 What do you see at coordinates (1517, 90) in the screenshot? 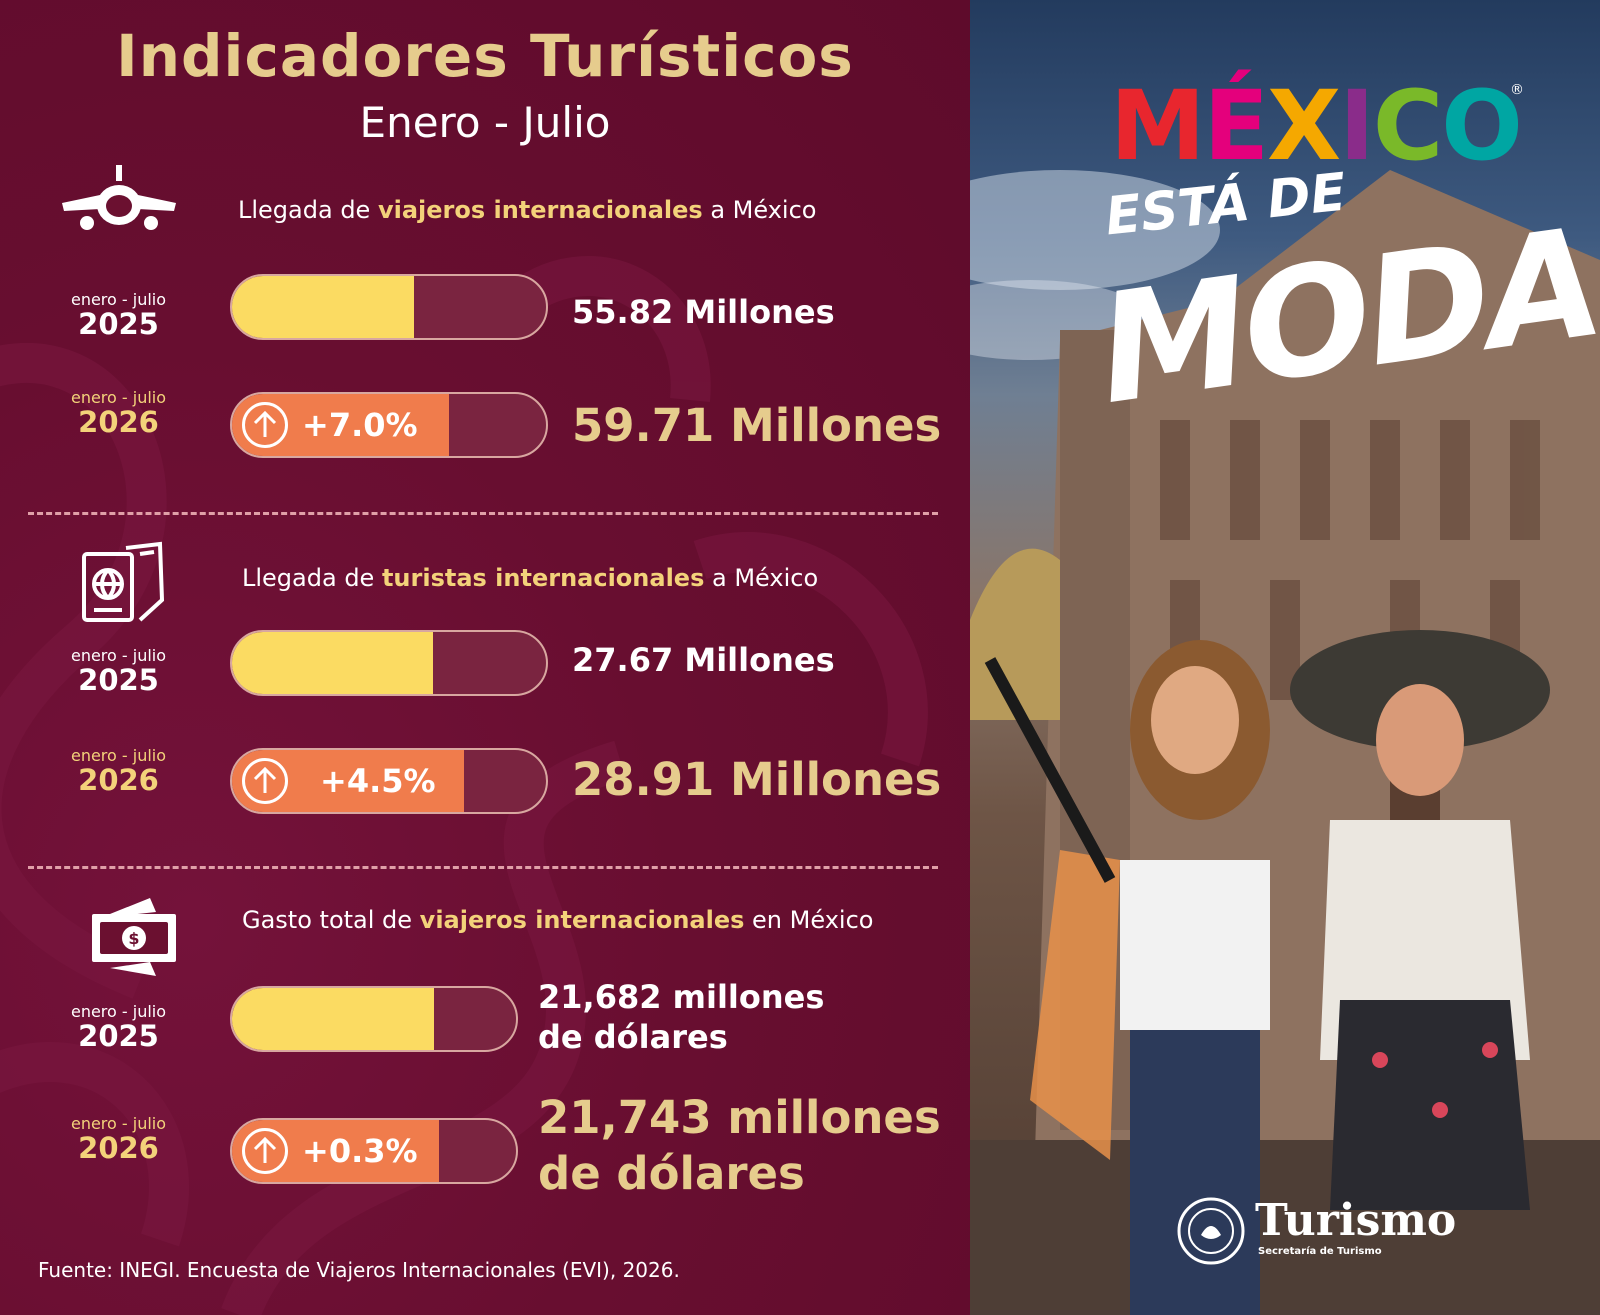
I see `registered-mark: ®` at bounding box center [1517, 90].